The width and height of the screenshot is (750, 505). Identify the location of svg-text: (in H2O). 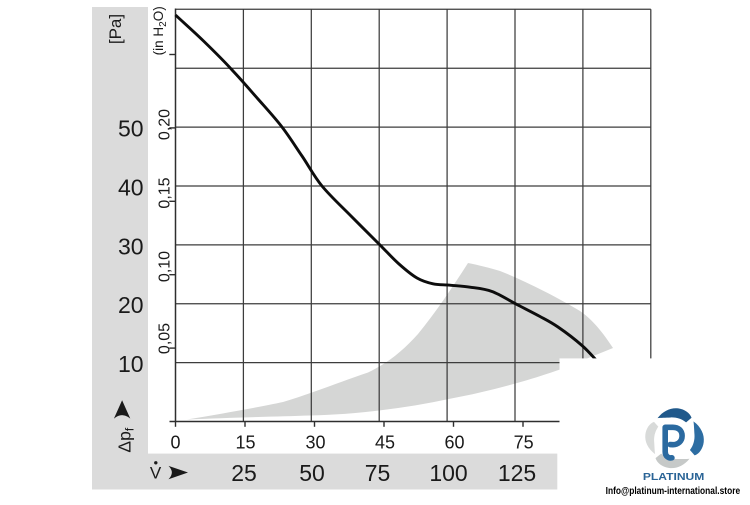
(160, 30).